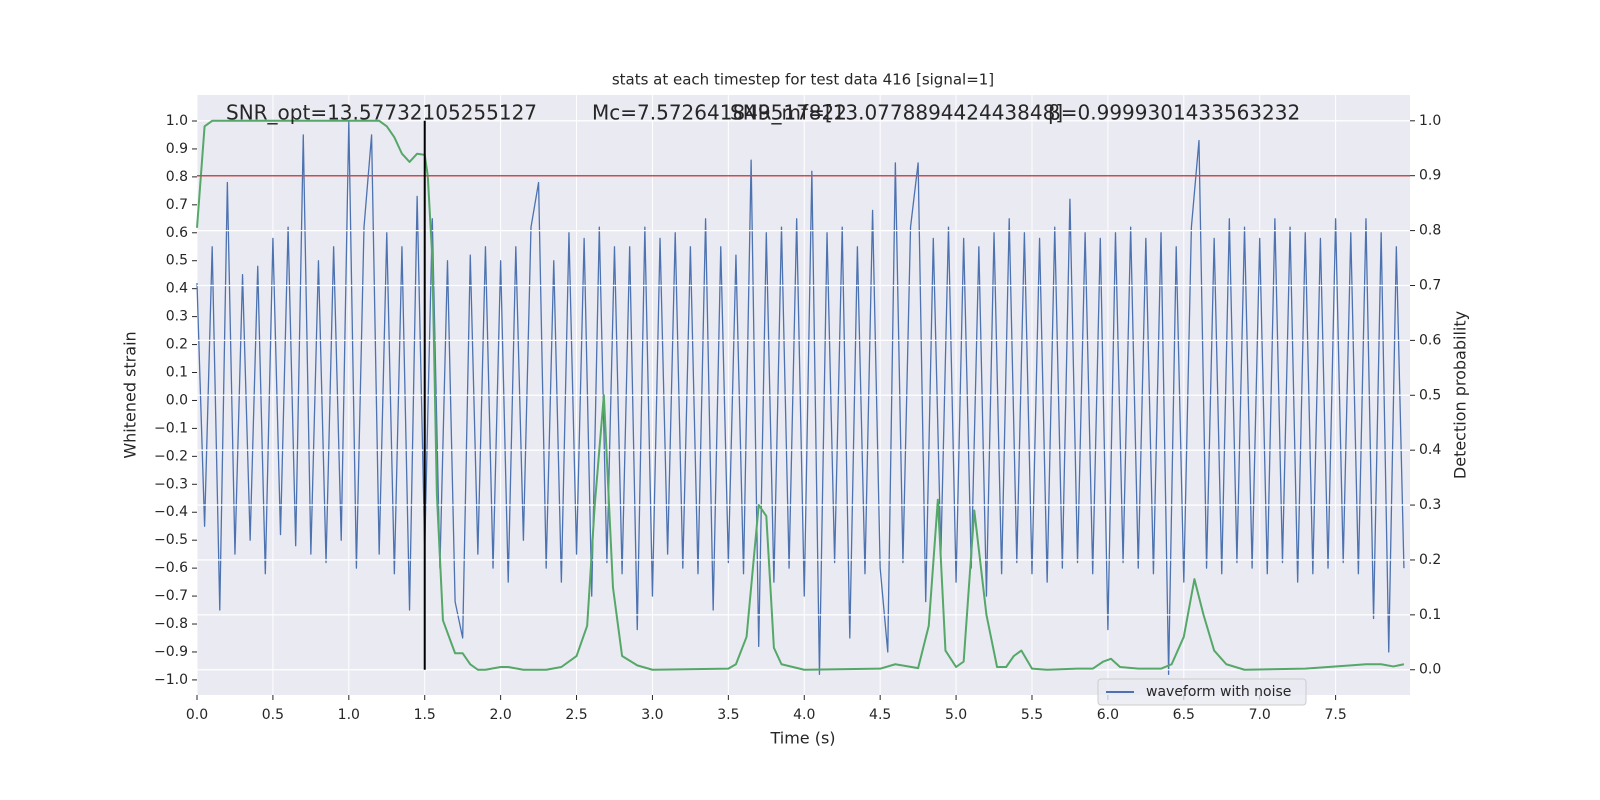  Describe the element at coordinates (171, 512) in the screenshot. I see `y-tick-label: −0.4` at that location.